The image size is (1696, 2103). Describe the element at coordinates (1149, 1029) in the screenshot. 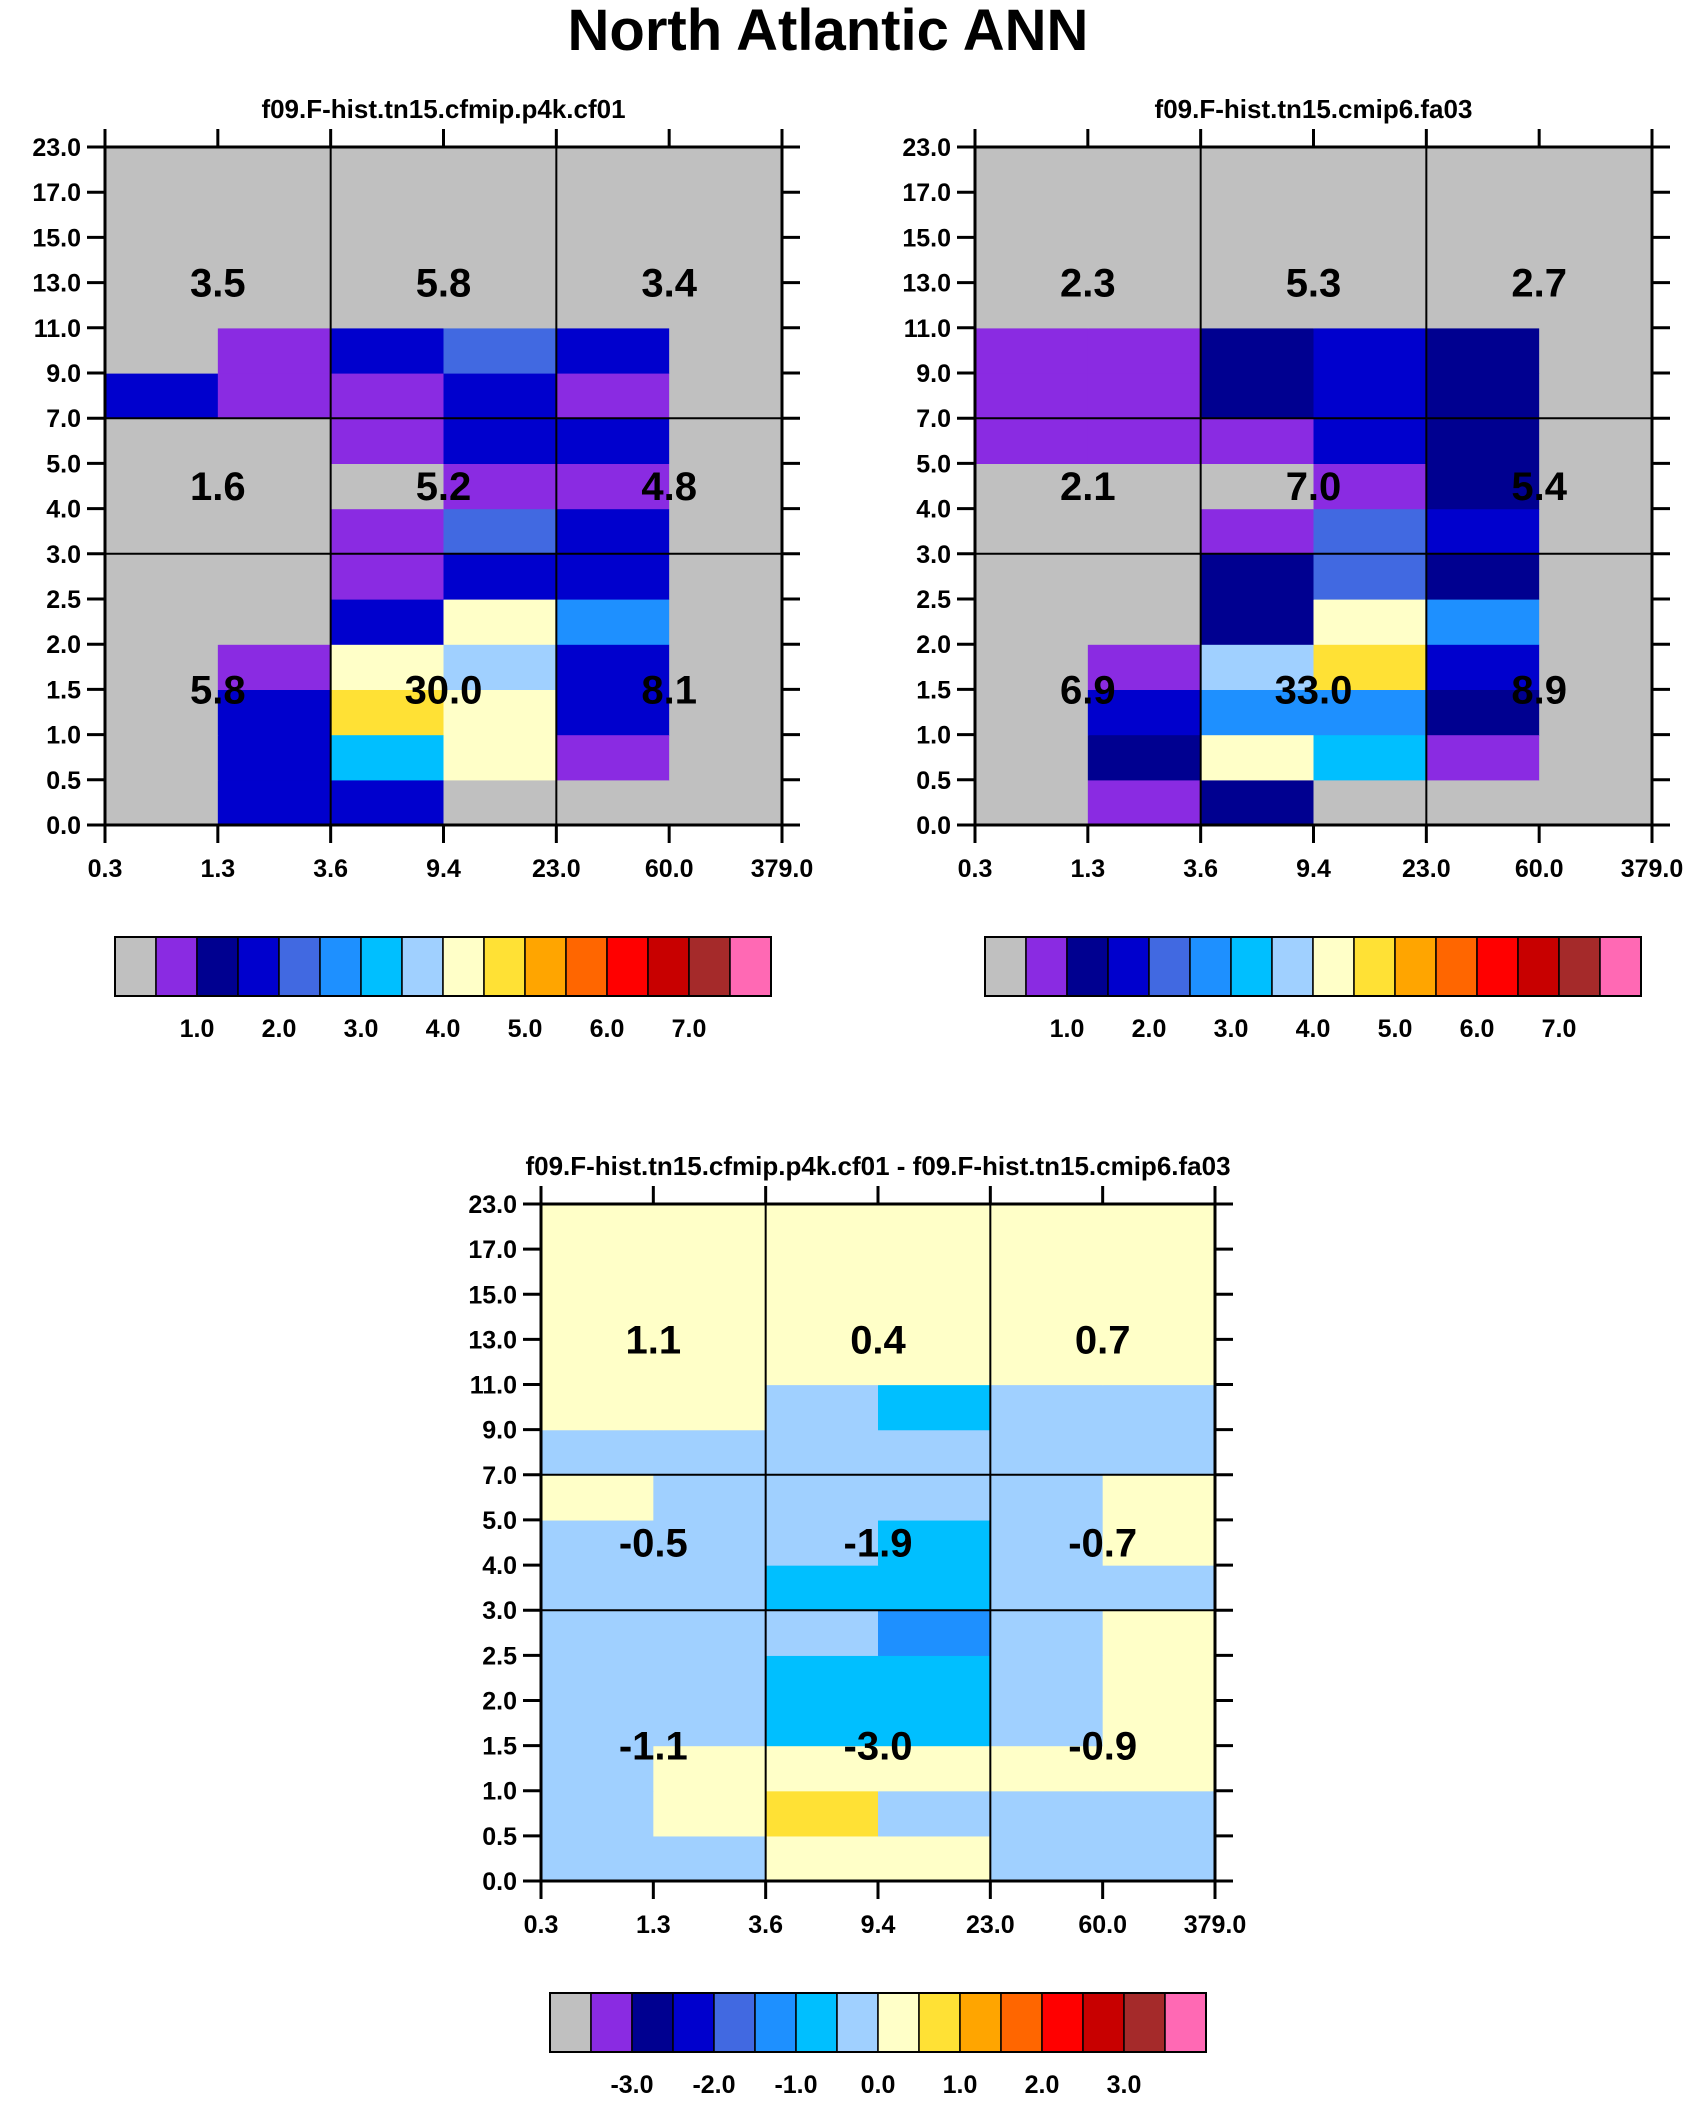

I see `colorbar-label: 2.0` at that location.